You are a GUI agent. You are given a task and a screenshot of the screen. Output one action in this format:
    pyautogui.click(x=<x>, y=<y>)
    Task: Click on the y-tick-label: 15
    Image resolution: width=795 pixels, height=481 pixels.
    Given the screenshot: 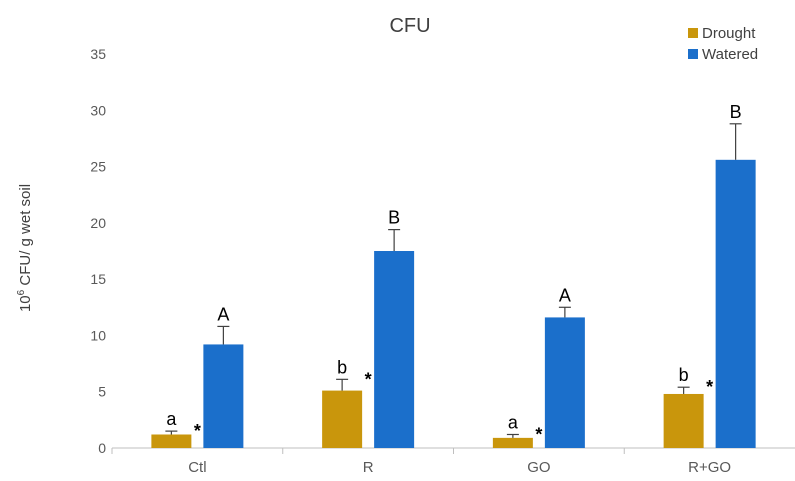 What is the action you would take?
    pyautogui.click(x=98, y=279)
    